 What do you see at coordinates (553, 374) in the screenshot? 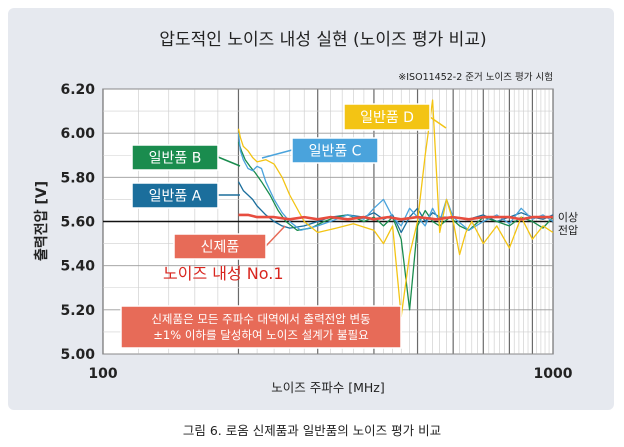
I see `x-tick-label: 1000` at bounding box center [553, 374].